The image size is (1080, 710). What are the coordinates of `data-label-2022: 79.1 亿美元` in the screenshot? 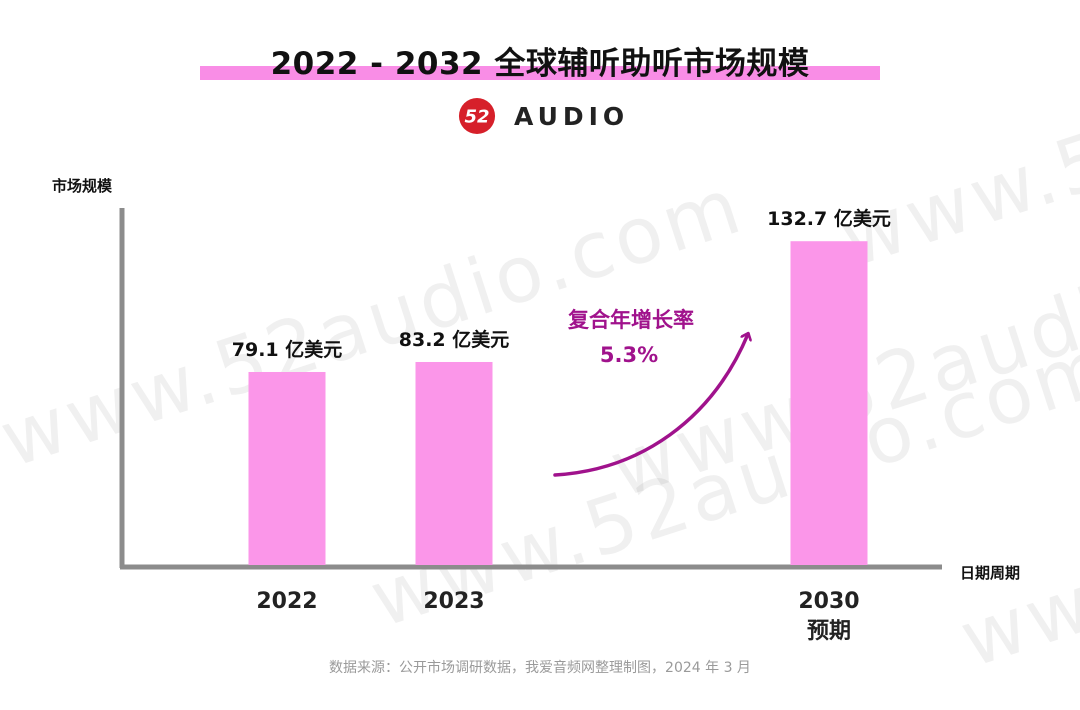 It's located at (287, 349).